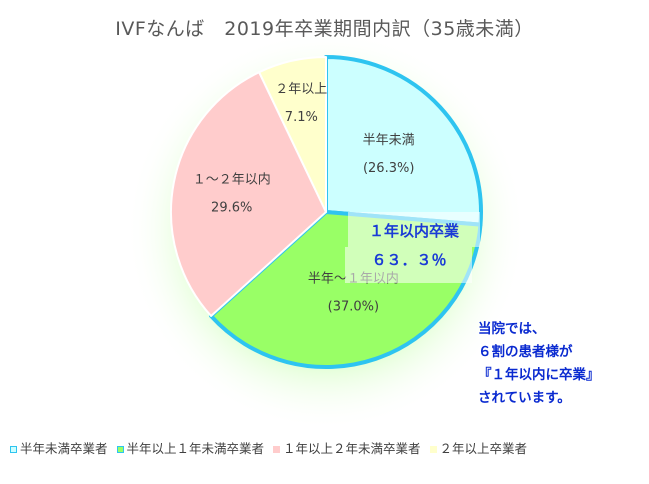 The image size is (649, 484). I want to click on legend-label: 半年未満卒業者, so click(64, 448).